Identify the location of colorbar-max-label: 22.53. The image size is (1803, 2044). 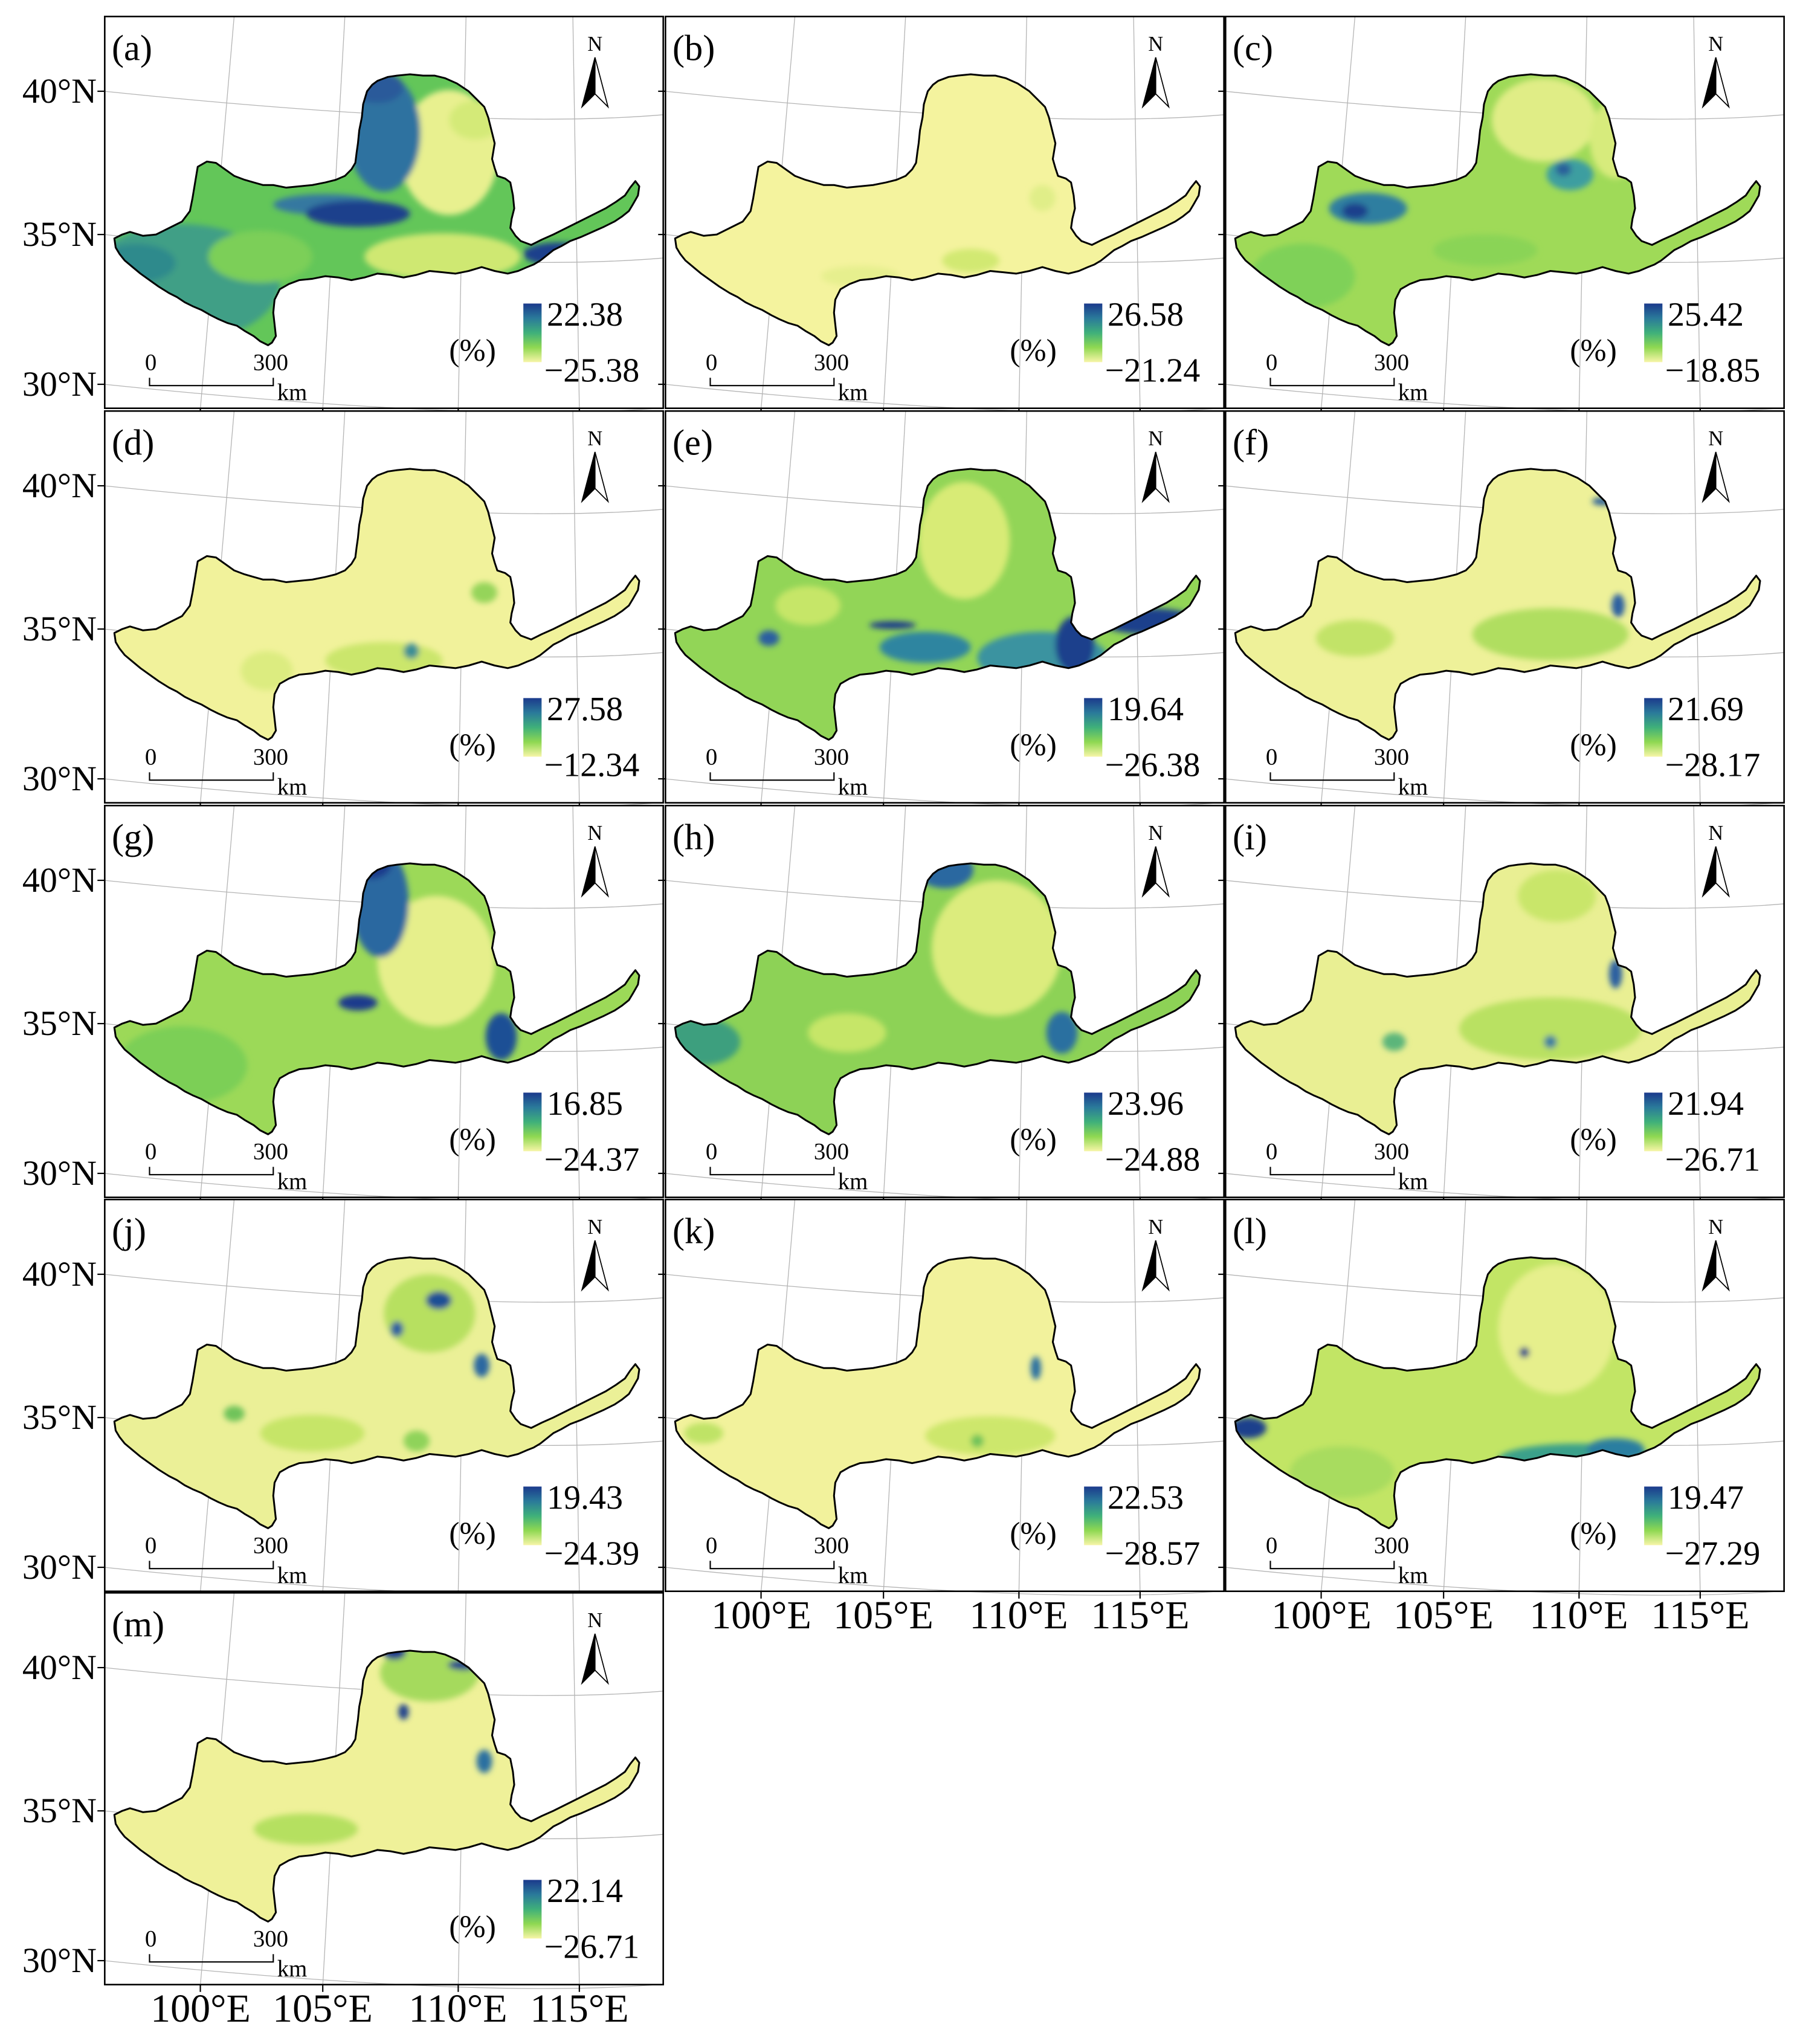
(1146, 1498).